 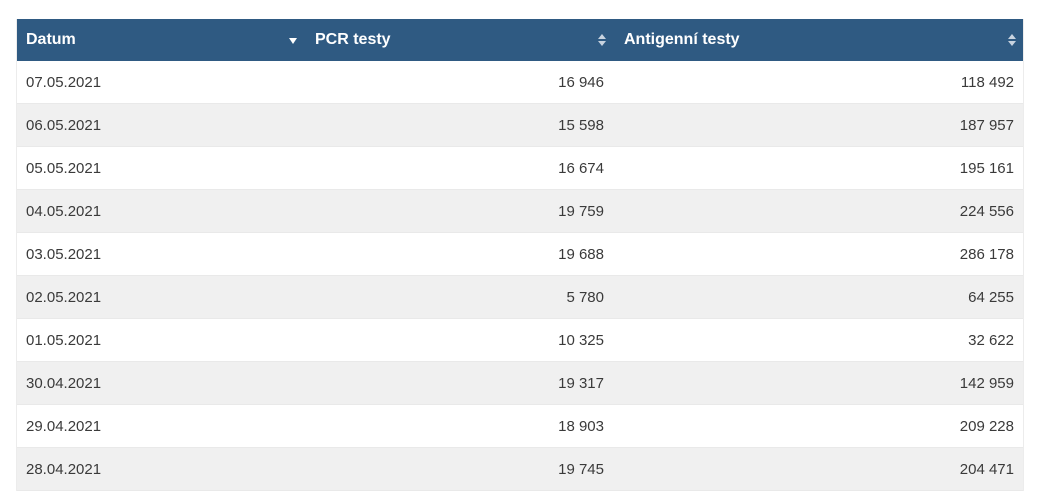 I want to click on cell-date: 03.05.2021, so click(x=160, y=254).